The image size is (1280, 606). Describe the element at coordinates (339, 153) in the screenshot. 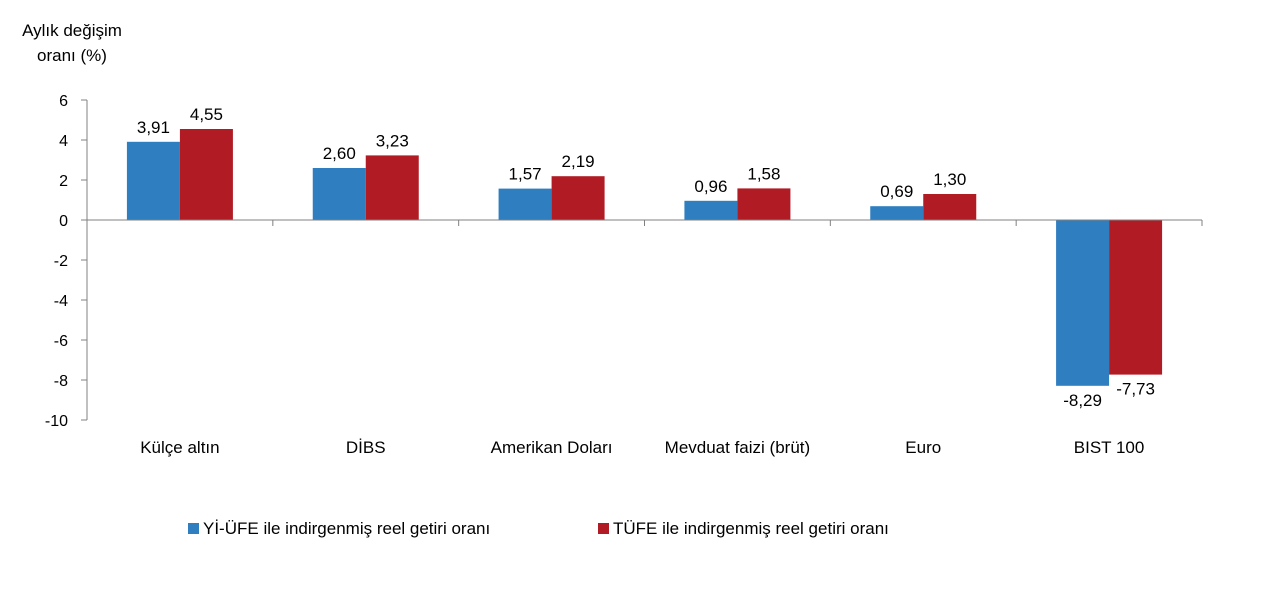

I see `data-label: 2,60` at that location.